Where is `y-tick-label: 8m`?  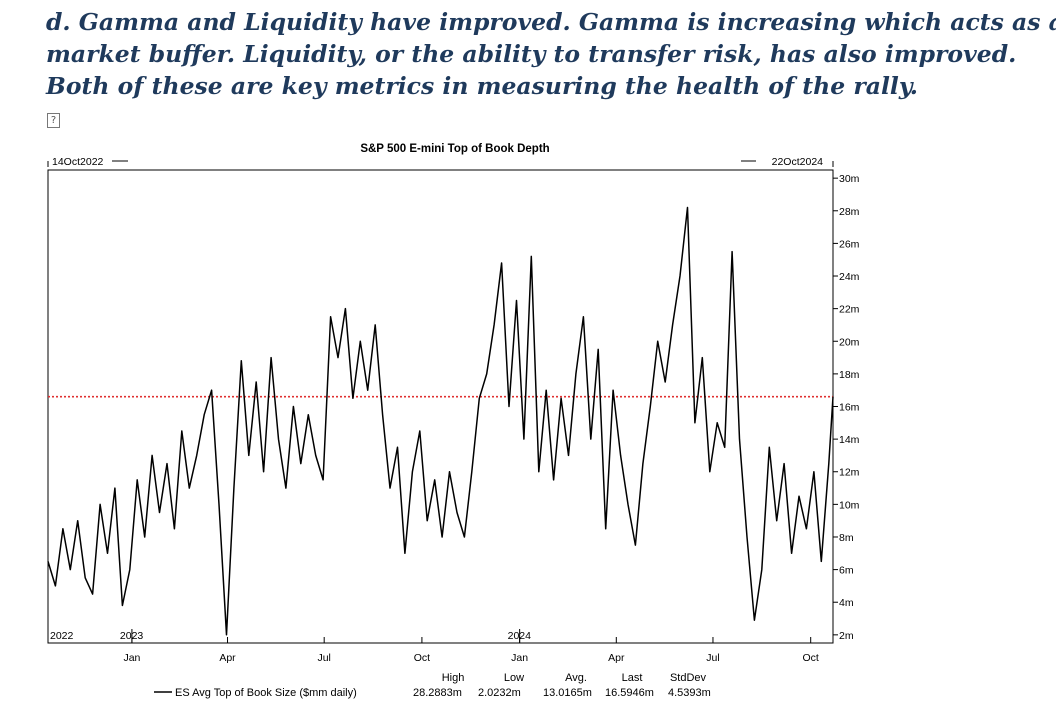
y-tick-label: 8m is located at coordinates (846, 538).